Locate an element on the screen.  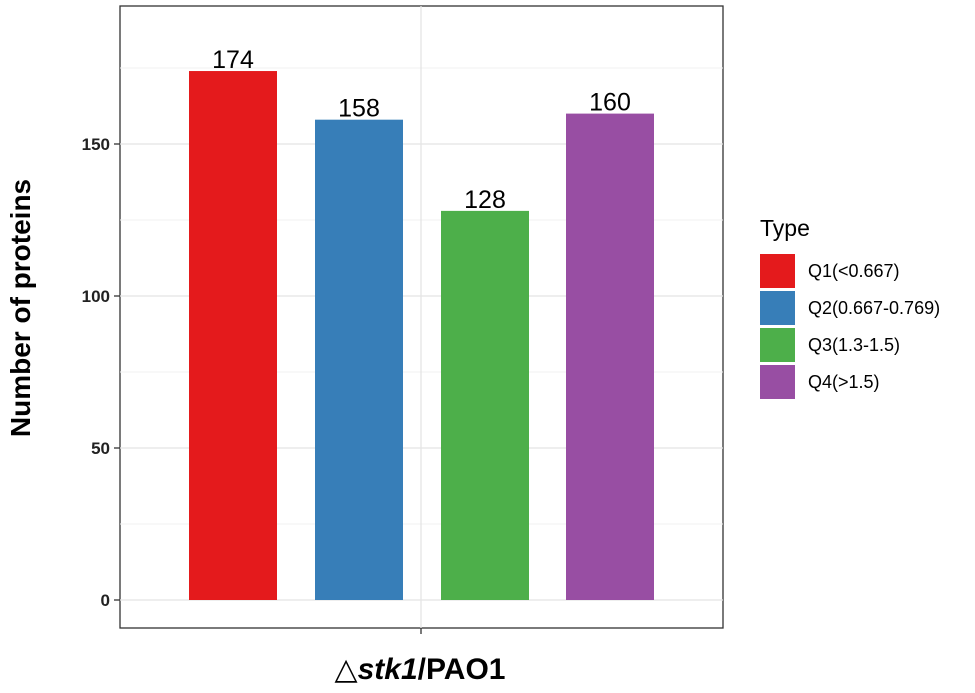
x-axis-title-prefix: △ is located at coordinates (346, 669).